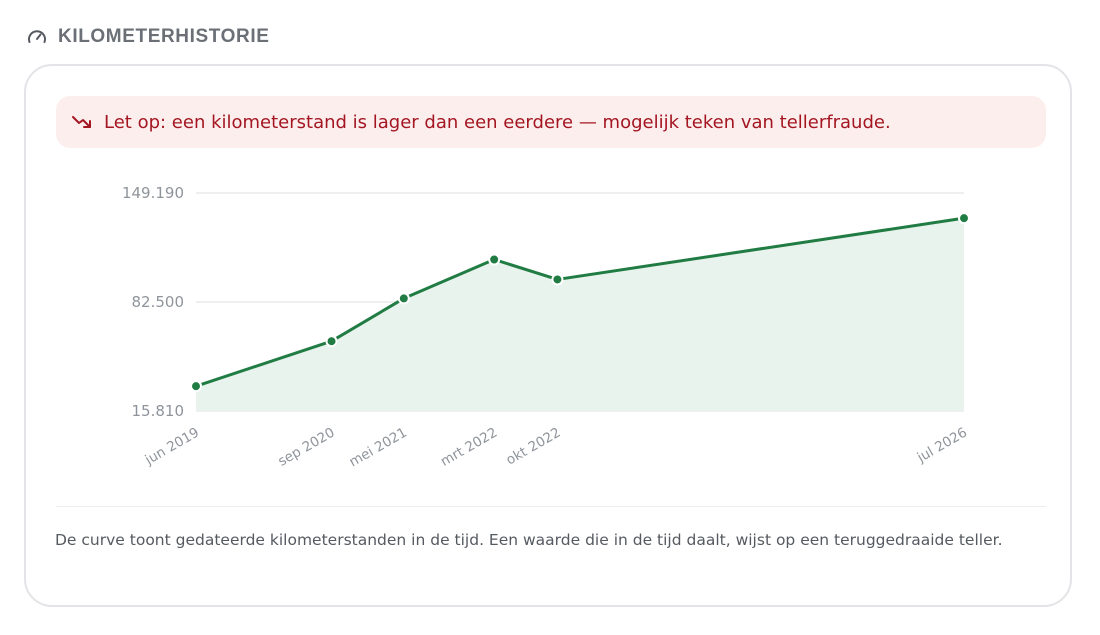 This screenshot has width=1100, height=635. What do you see at coordinates (378, 448) in the screenshot?
I see `x-tick-label: mei 2021` at bounding box center [378, 448].